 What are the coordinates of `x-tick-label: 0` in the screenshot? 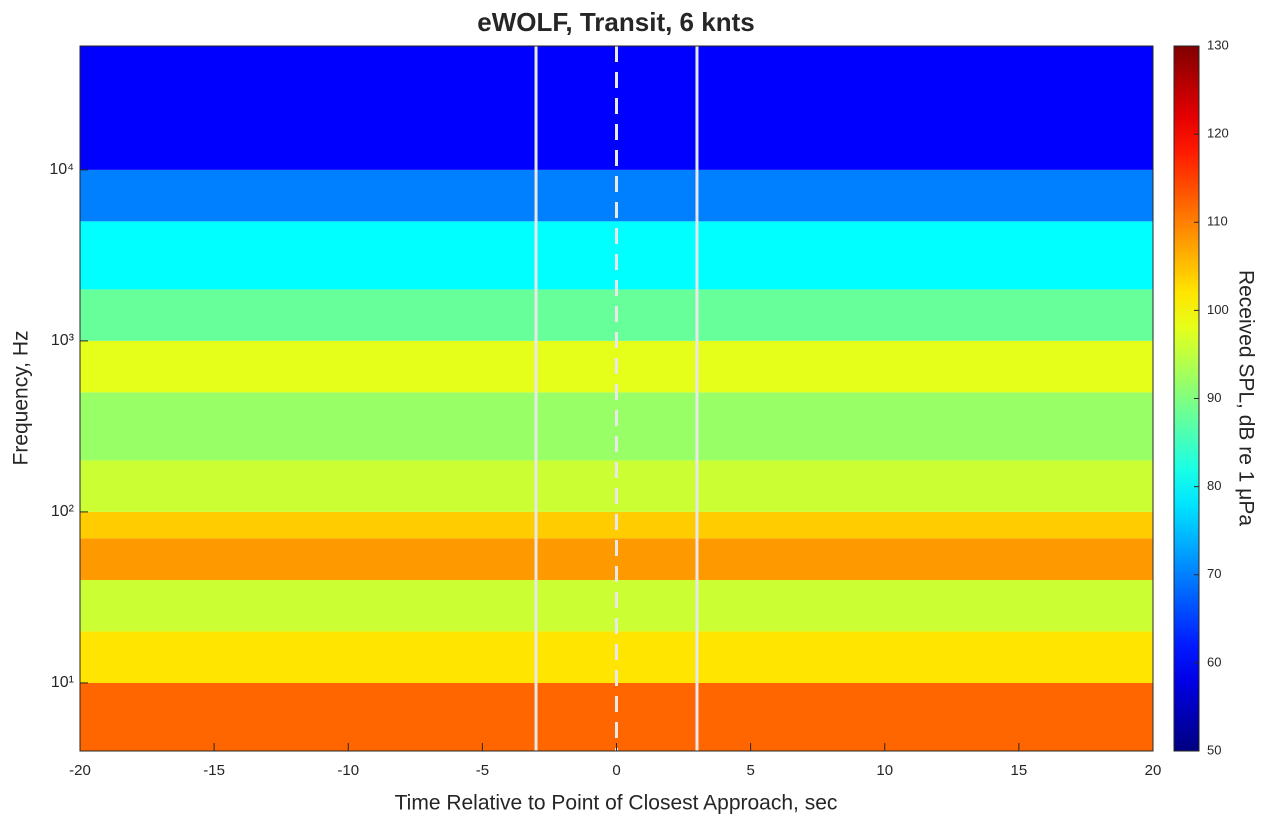 It's located at (616, 770).